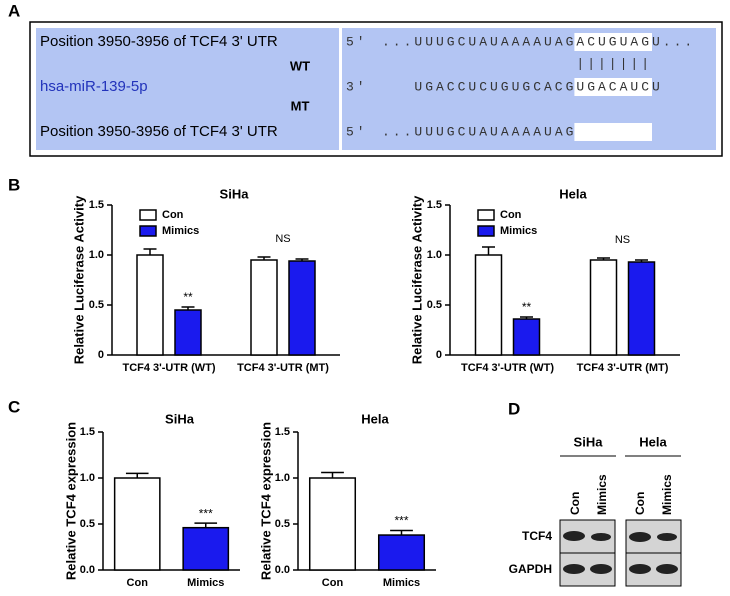 The width and height of the screenshot is (730, 596). What do you see at coordinates (357, 86) in the screenshot?
I see `strand-end: 3'` at bounding box center [357, 86].